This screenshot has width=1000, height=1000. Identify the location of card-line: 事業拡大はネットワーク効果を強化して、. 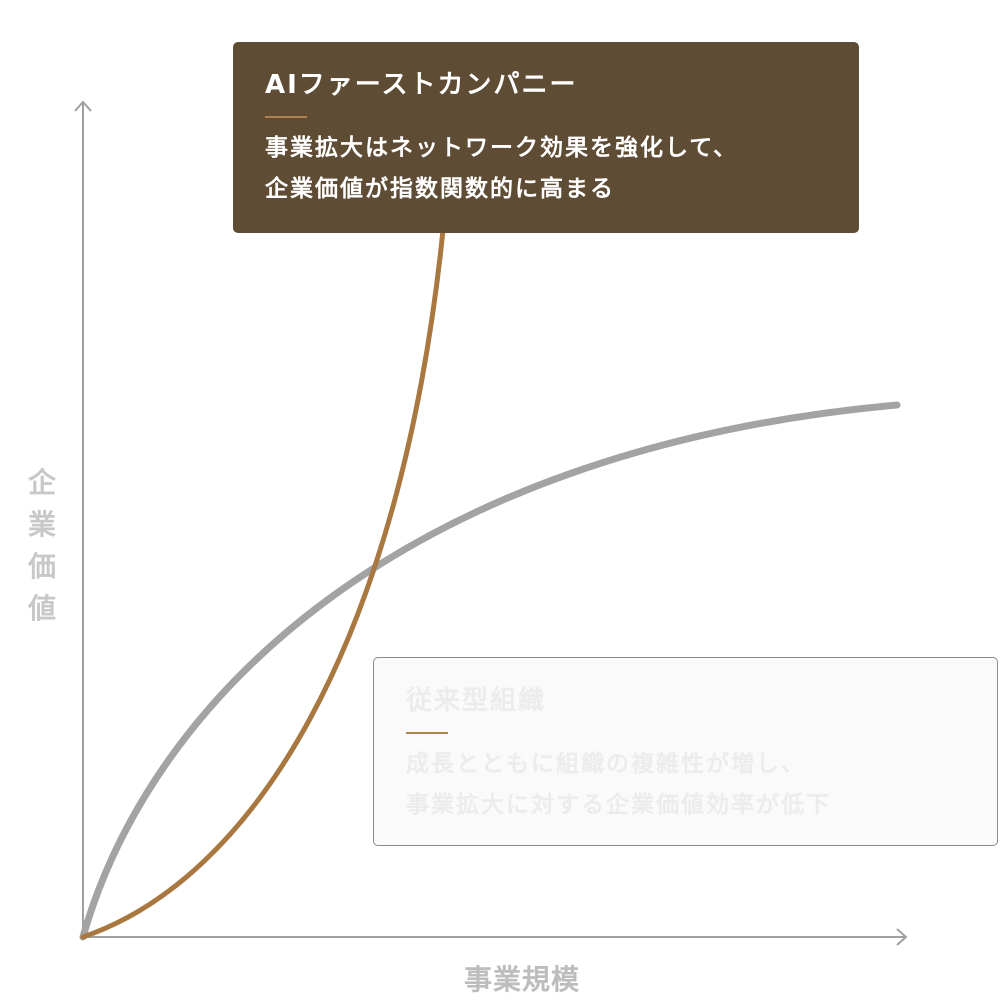
(502, 148).